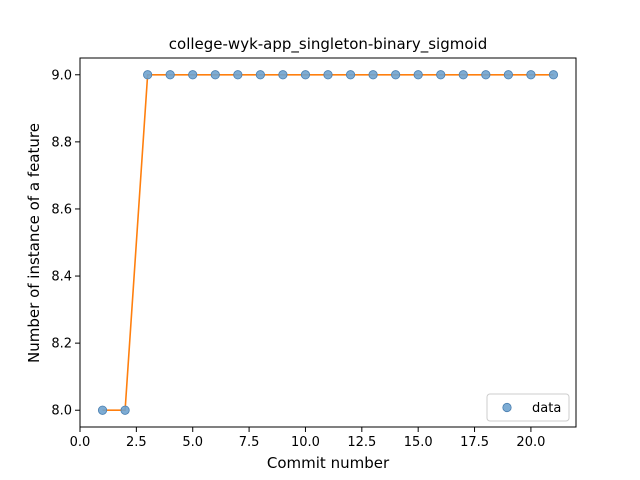 The image size is (640, 480). Describe the element at coordinates (507, 407) in the screenshot. I see `legend-marker-data` at that location.